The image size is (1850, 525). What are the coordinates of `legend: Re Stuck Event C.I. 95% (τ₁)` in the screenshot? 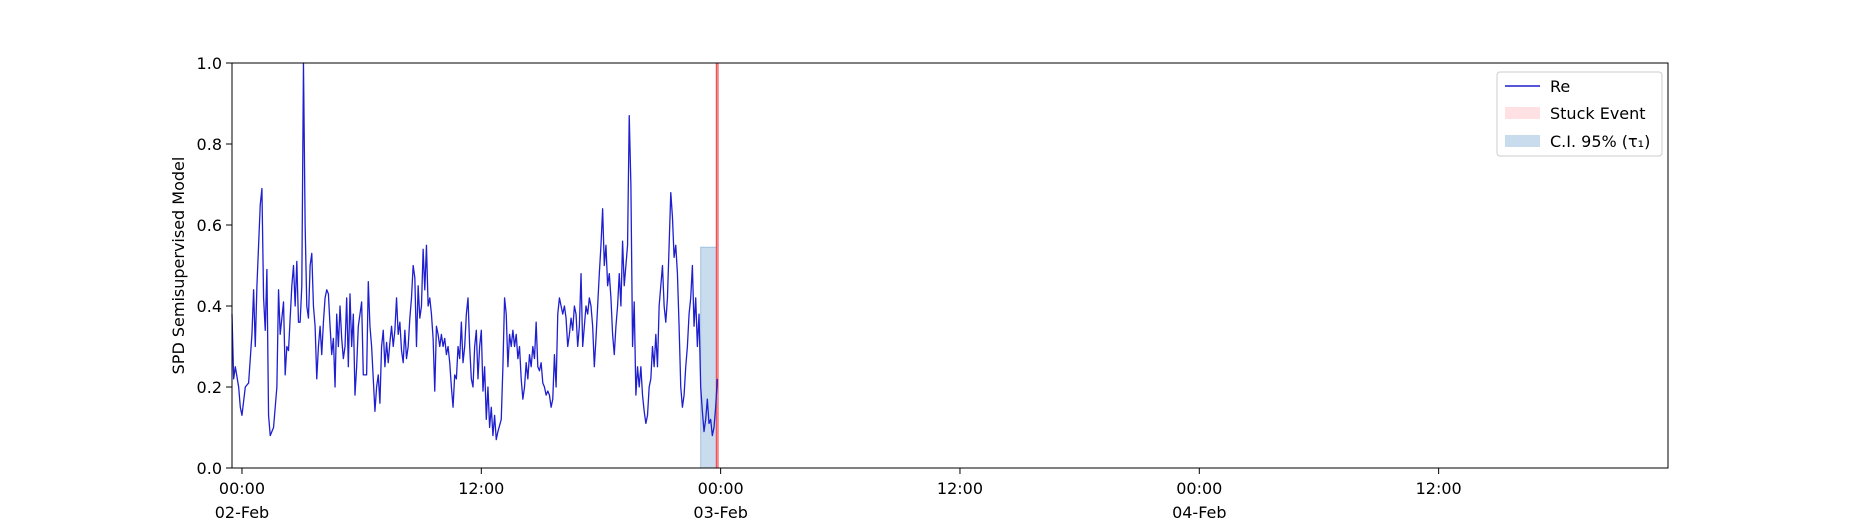 It's located at (1579, 114).